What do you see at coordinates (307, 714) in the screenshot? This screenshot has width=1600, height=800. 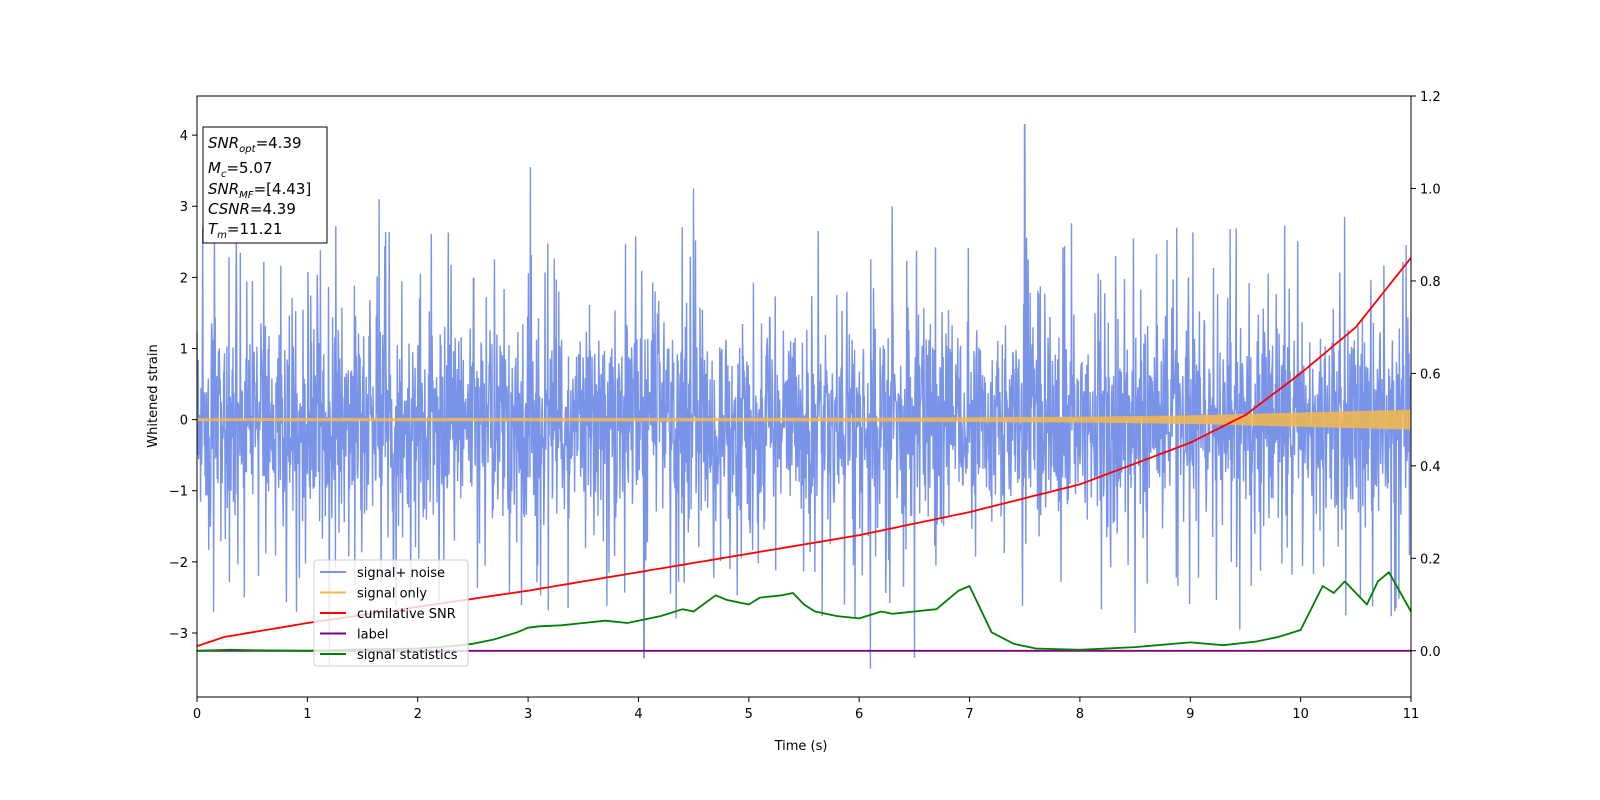 I see `x-tick-label: 1` at bounding box center [307, 714].